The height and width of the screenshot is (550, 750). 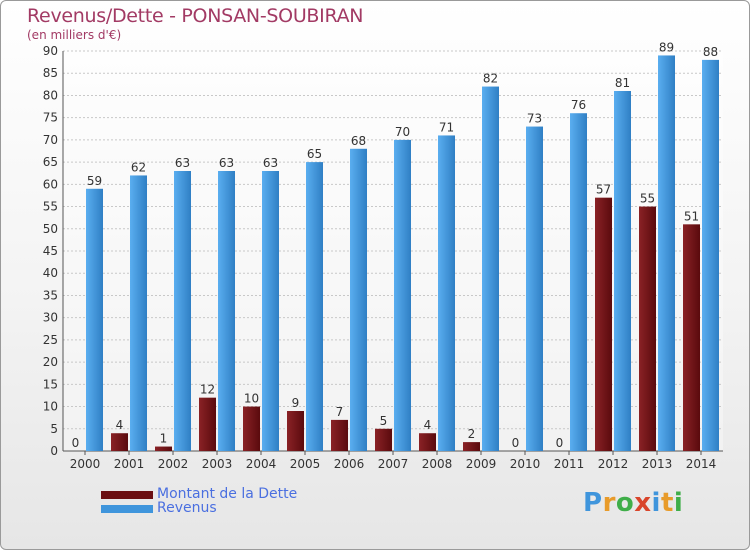 I want to click on x-tick-label: 2001, so click(x=129, y=464).